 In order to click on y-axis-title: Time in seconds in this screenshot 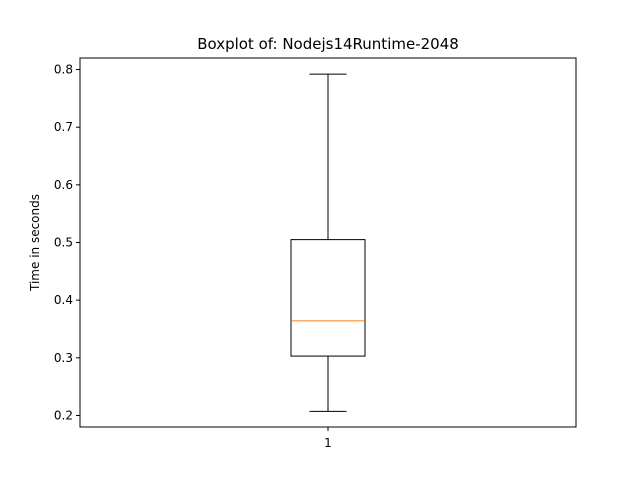, I will do `click(35, 243)`.